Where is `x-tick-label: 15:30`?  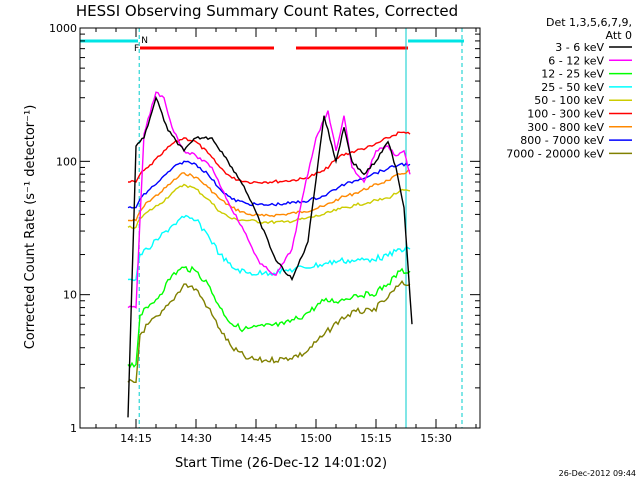 x-tick-label: 15:30 is located at coordinates (436, 438).